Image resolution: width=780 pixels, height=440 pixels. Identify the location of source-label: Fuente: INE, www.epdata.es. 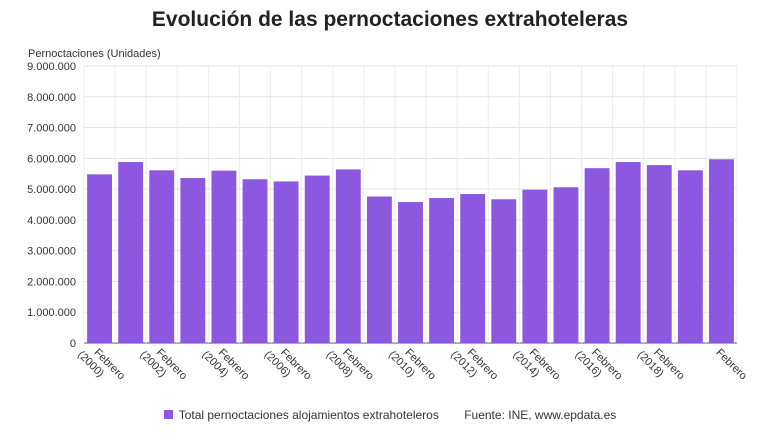
(540, 415).